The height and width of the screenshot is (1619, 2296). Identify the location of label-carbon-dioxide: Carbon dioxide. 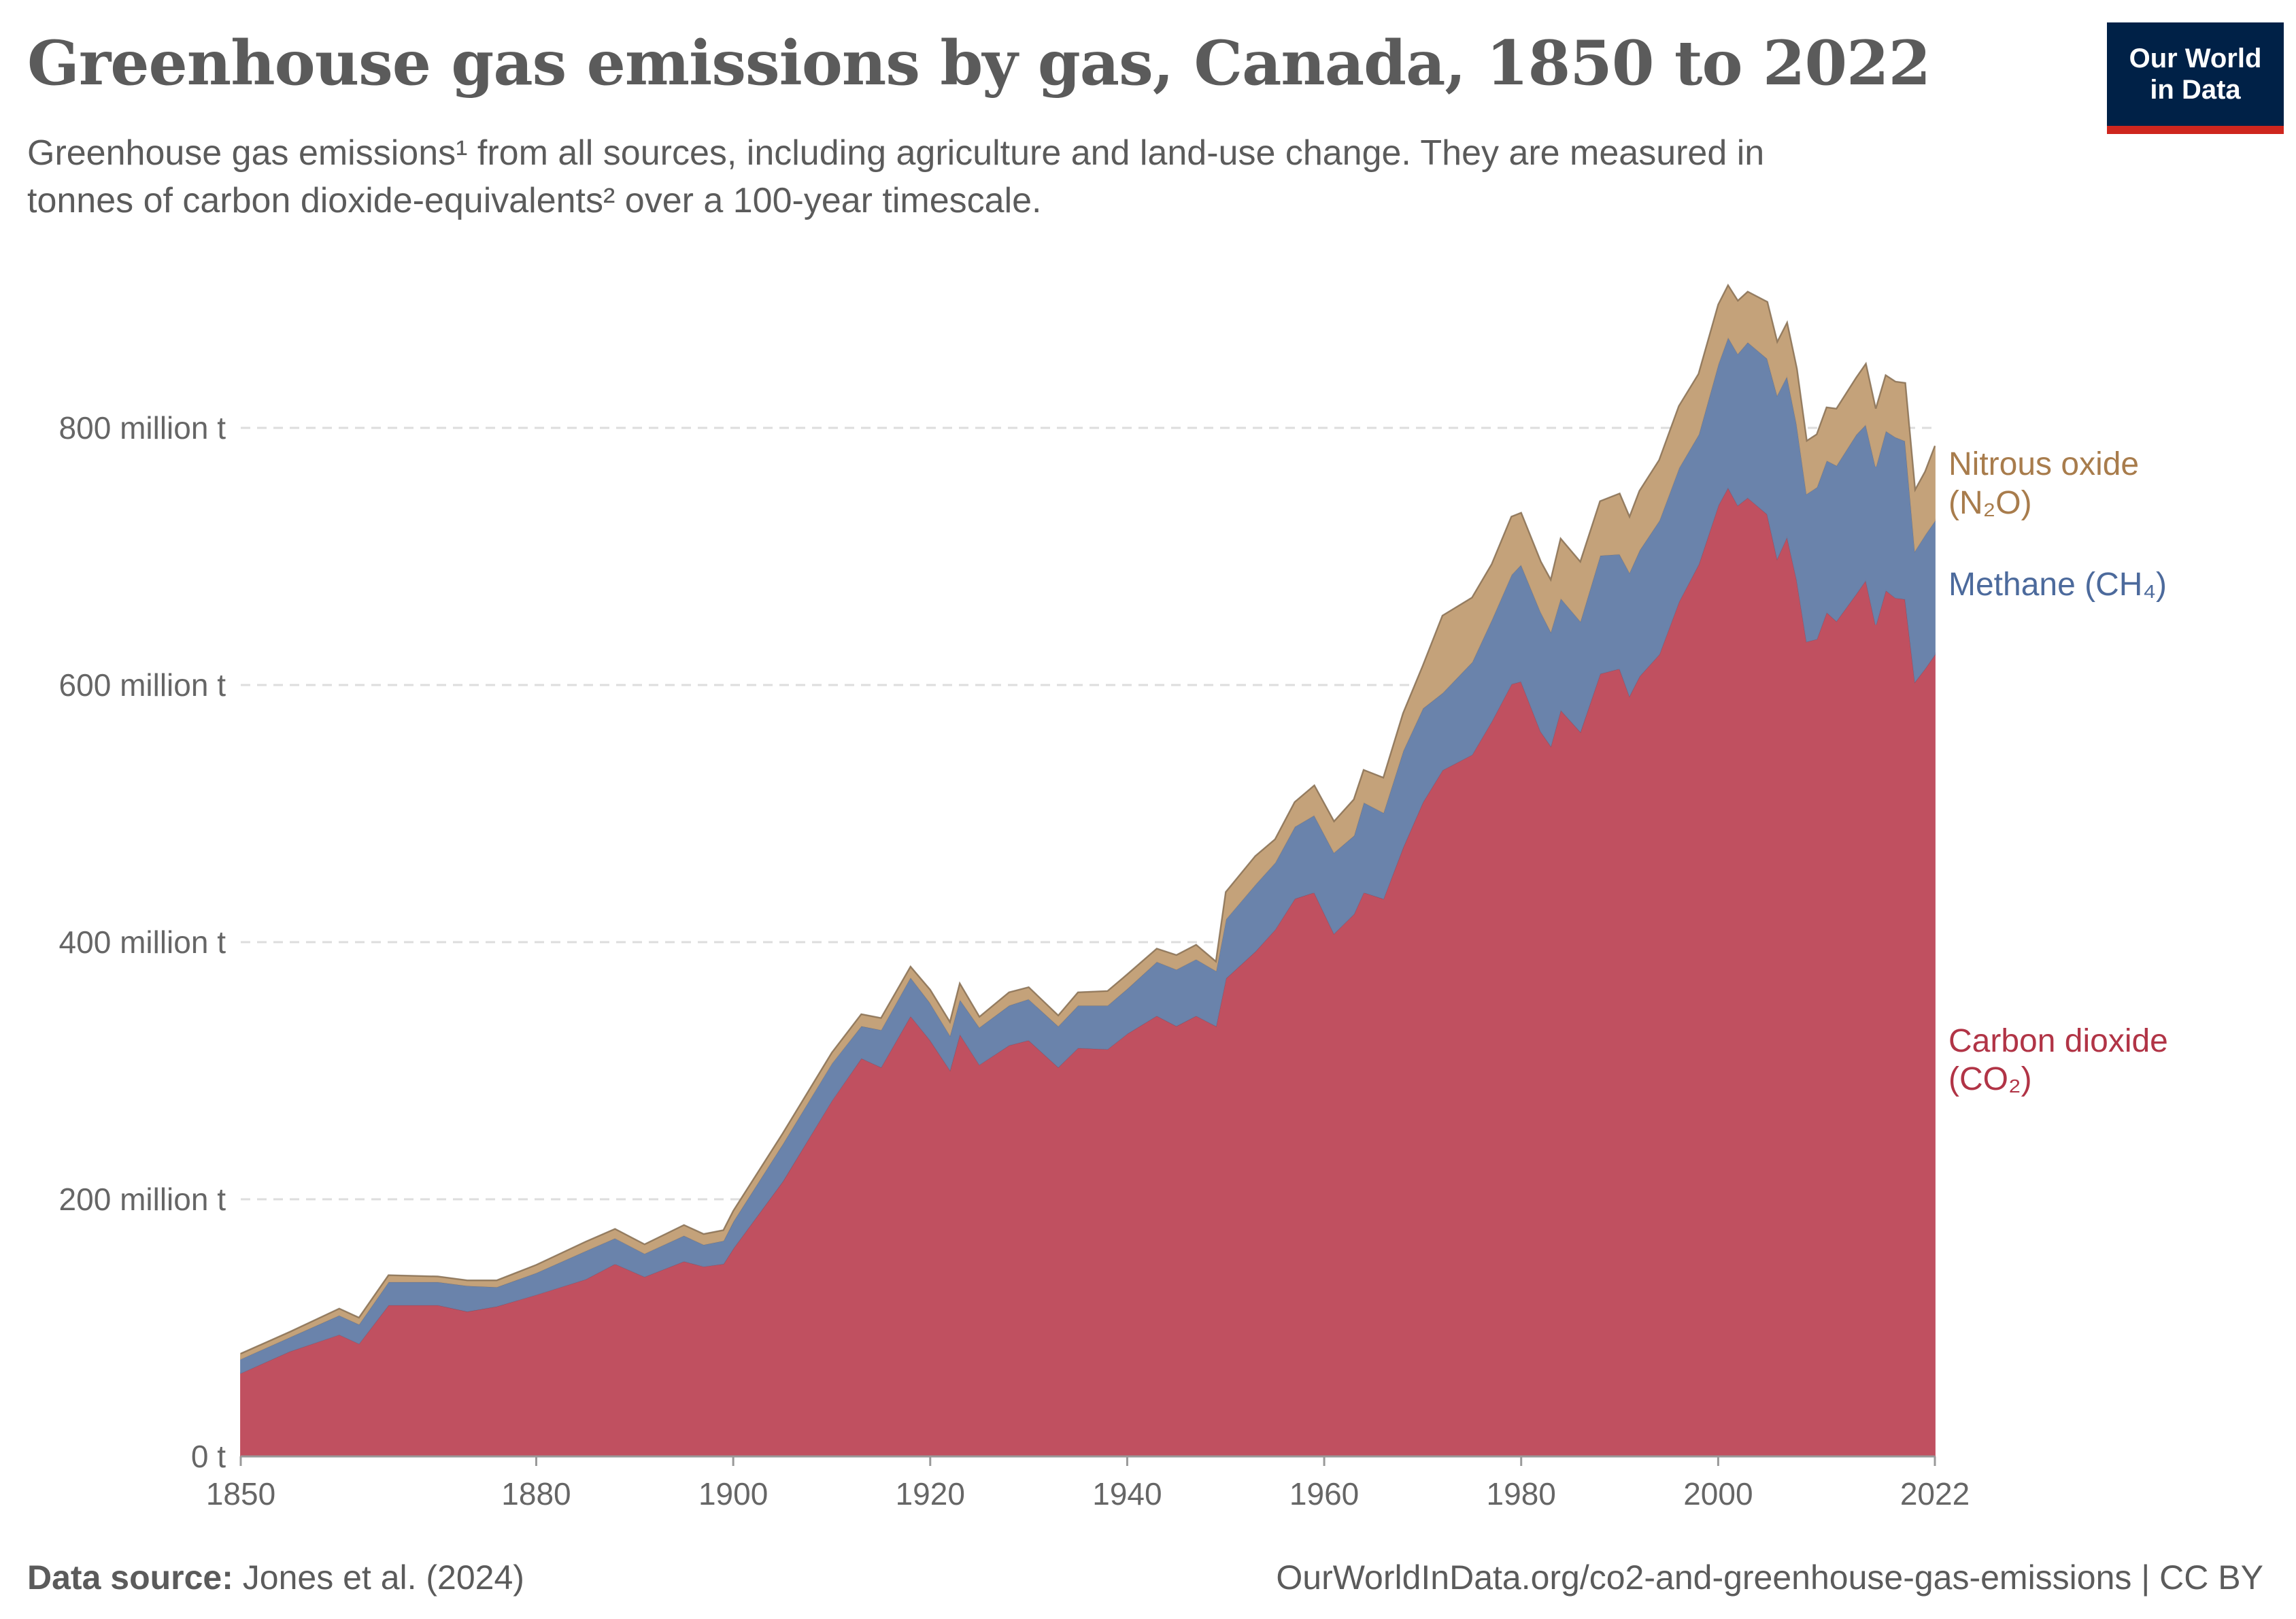
(2058, 1041).